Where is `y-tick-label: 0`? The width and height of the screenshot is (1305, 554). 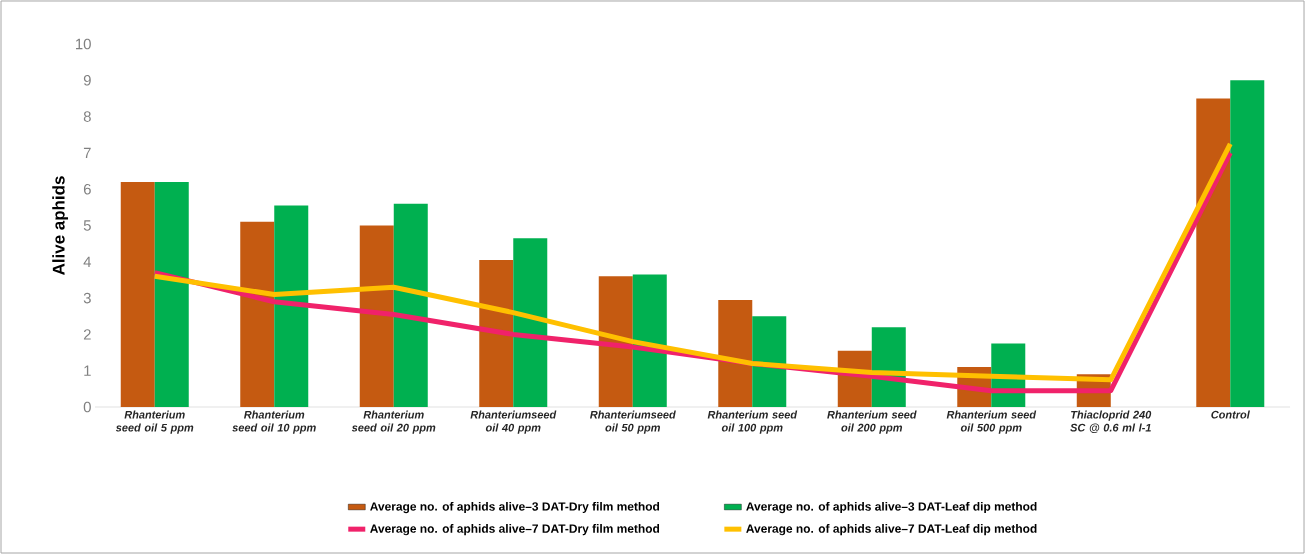 y-tick-label: 0 is located at coordinates (87, 407).